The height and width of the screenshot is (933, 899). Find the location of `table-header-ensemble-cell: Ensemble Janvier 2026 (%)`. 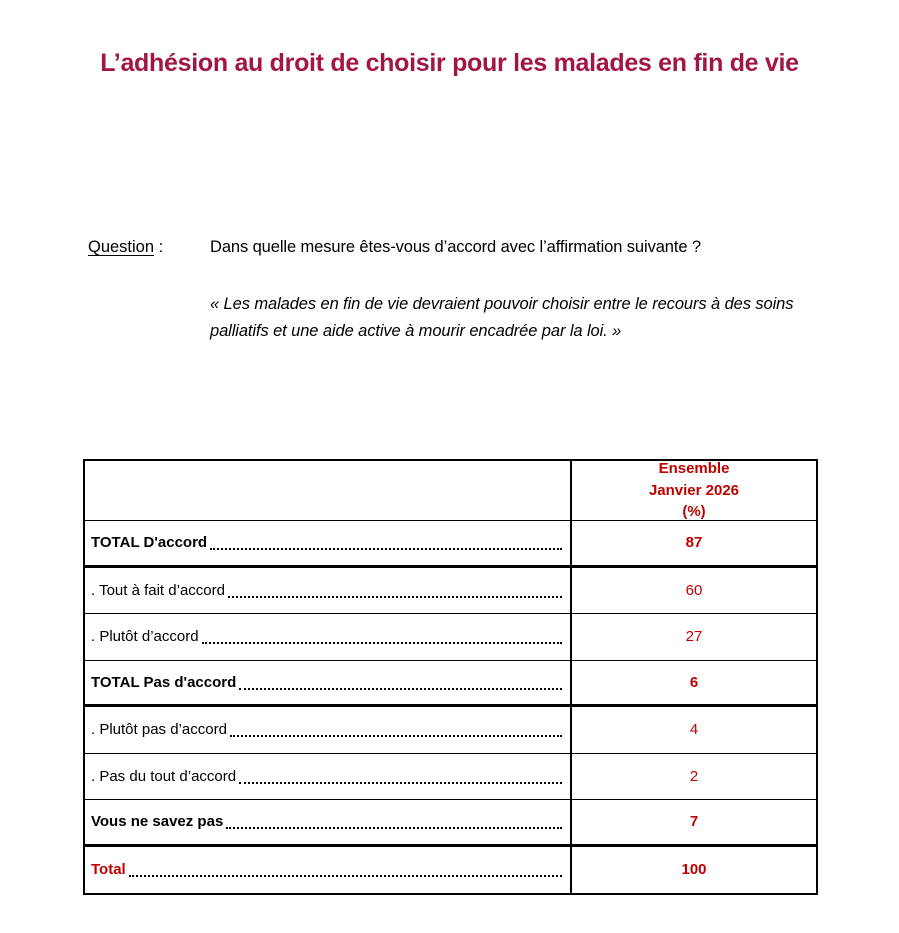

table-header-ensemble-cell: Ensemble Janvier 2026 (%) is located at coordinates (694, 490).